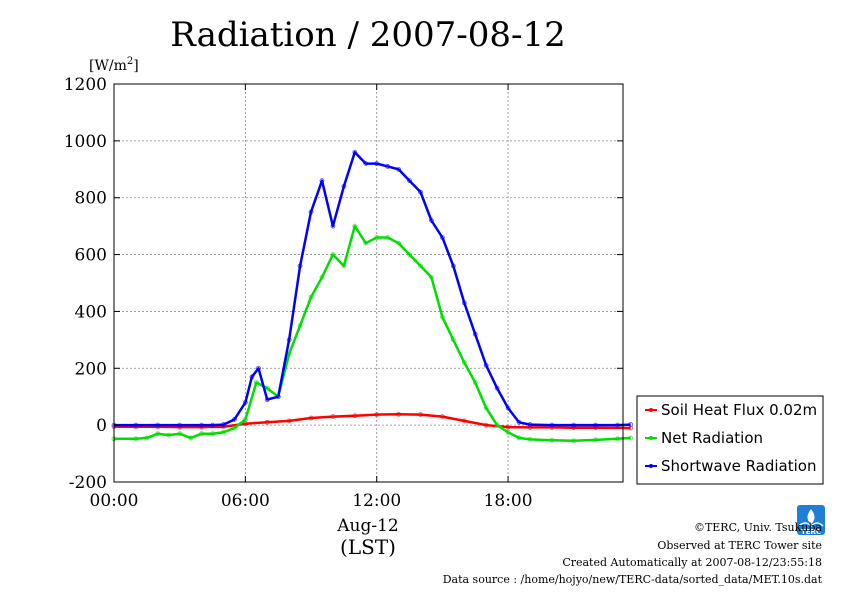  I want to click on y-axis-unit-label: [W/m2], so click(114, 65).